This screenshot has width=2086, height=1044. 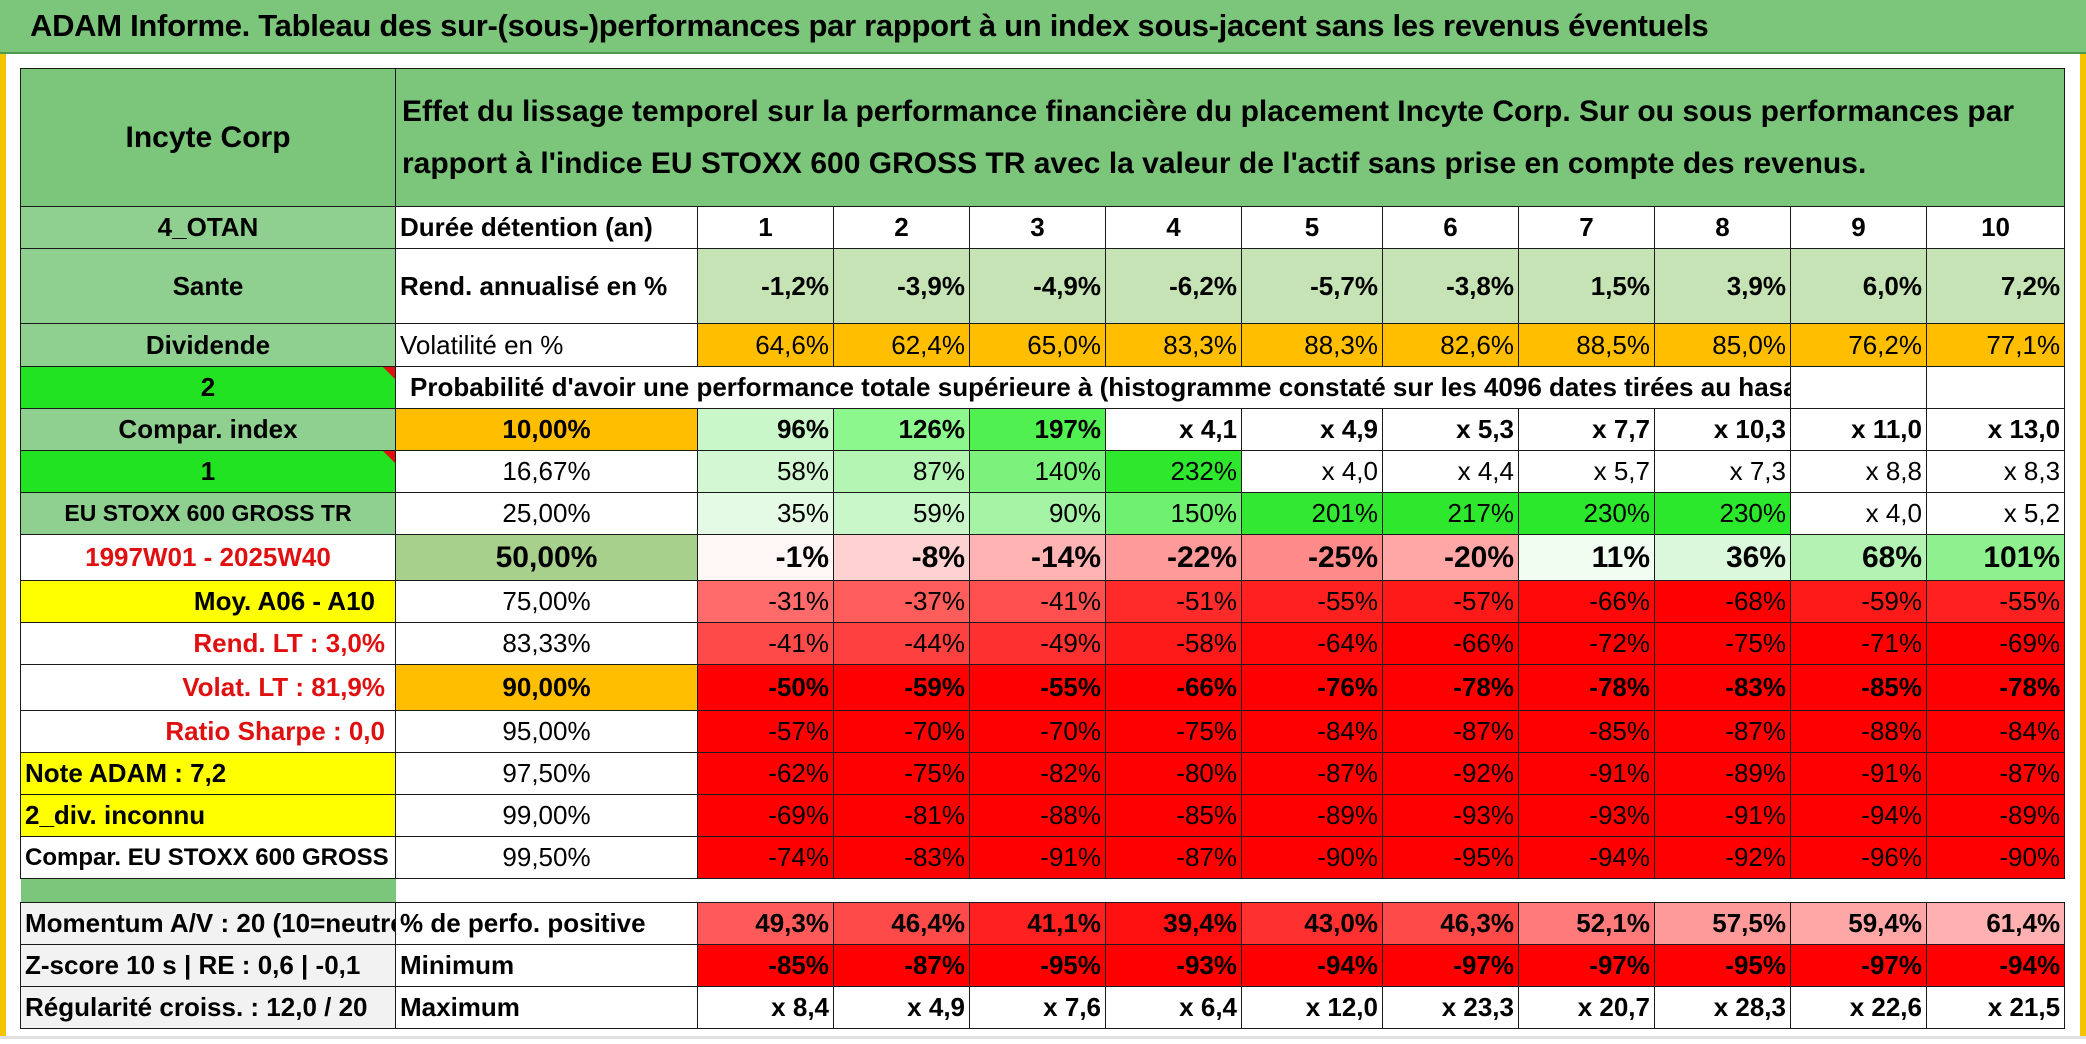 I want to click on left-info-label: EU STOXX 600 GROSS TR, so click(x=208, y=513).